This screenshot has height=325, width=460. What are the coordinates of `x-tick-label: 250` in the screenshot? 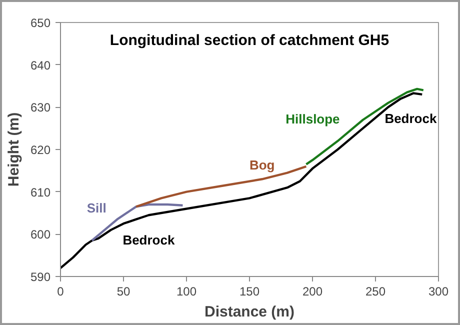 It's located at (375, 291).